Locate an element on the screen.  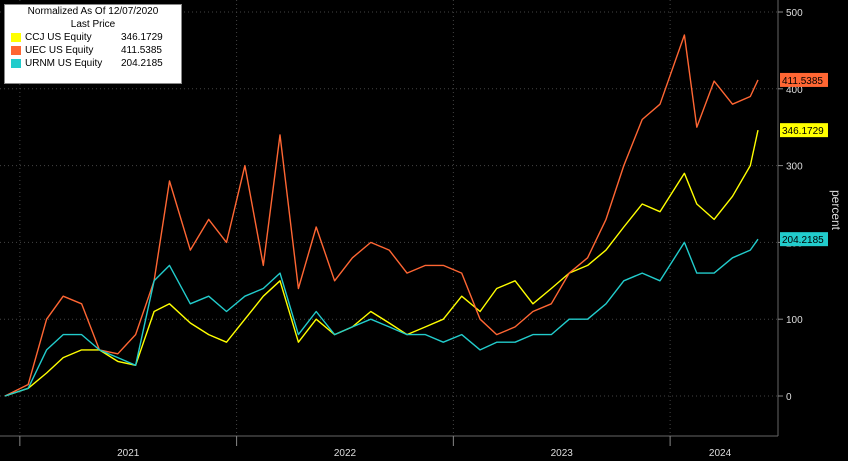
last-price-tag-ccj is located at coordinates (804, 130).